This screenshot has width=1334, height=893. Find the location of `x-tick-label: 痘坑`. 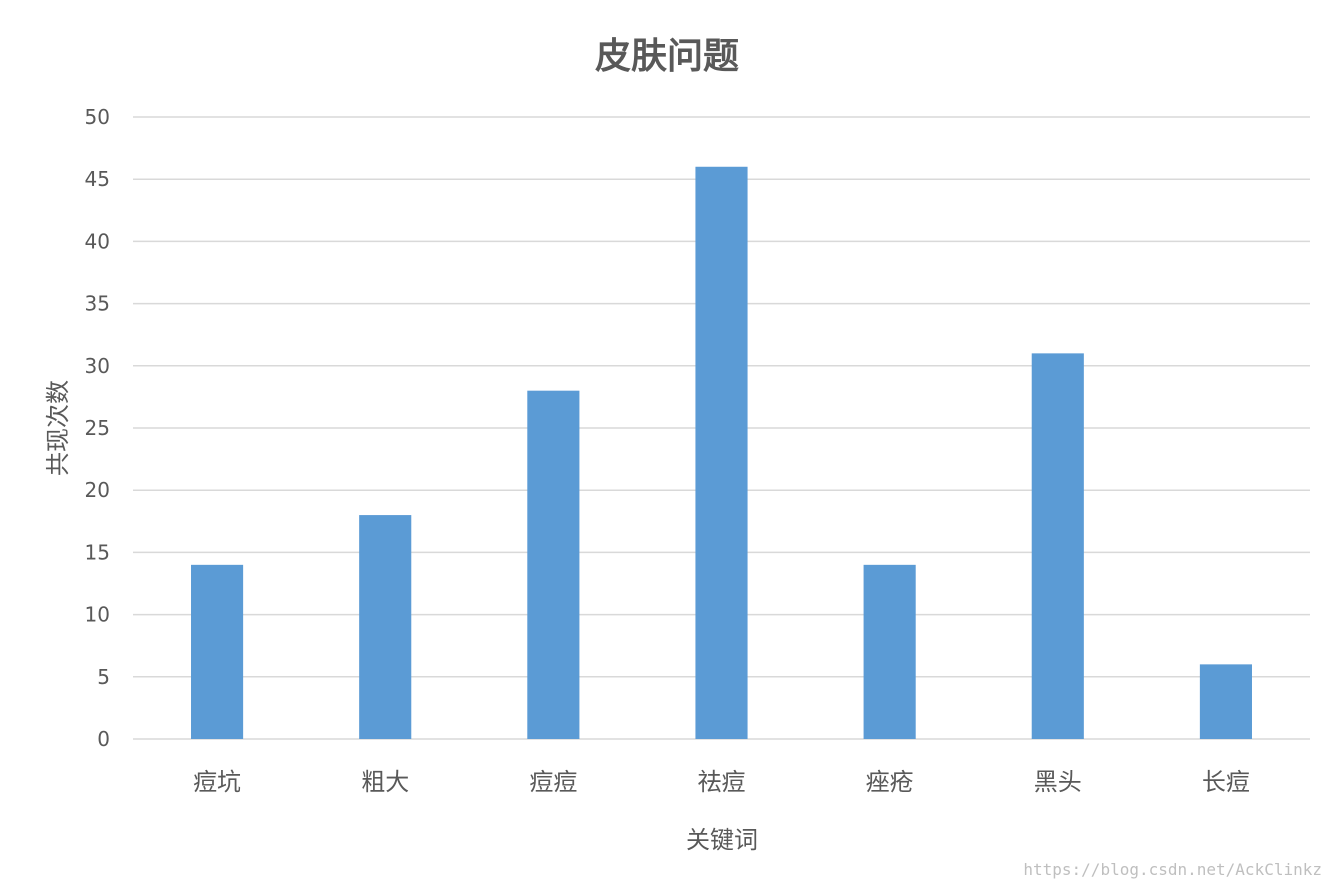

x-tick-label: 痘坑 is located at coordinates (217, 782).